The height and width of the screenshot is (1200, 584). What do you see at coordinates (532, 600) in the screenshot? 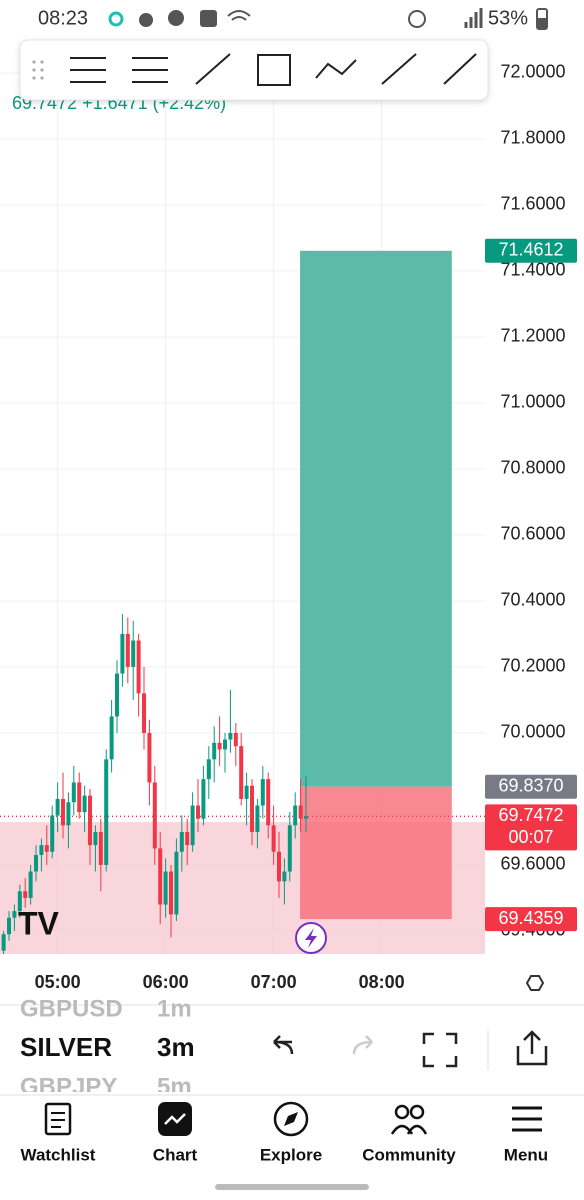
I see `y-tick-label: 70.4000` at bounding box center [532, 600].